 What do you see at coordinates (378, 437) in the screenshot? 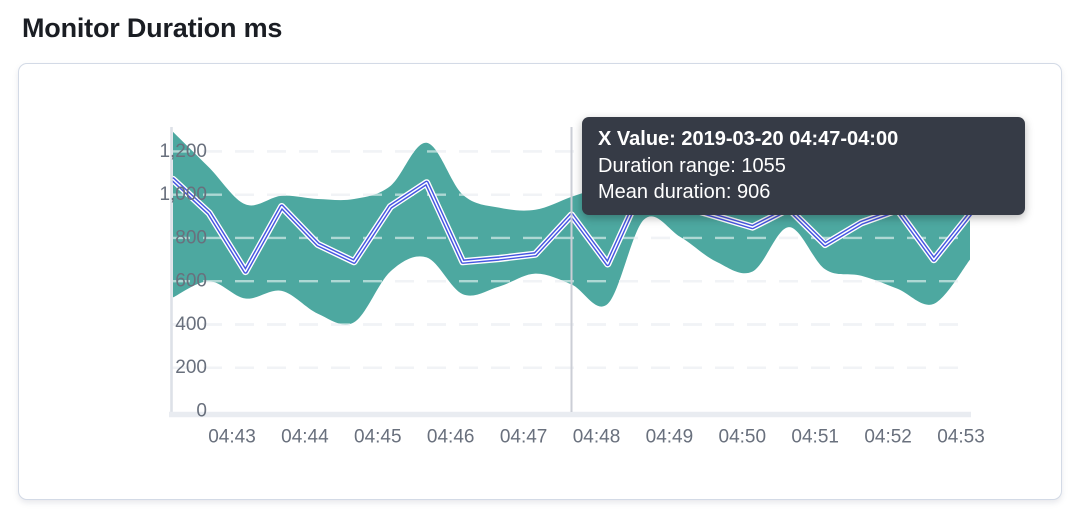
I see `x-axis-label: 04:45` at bounding box center [378, 437].